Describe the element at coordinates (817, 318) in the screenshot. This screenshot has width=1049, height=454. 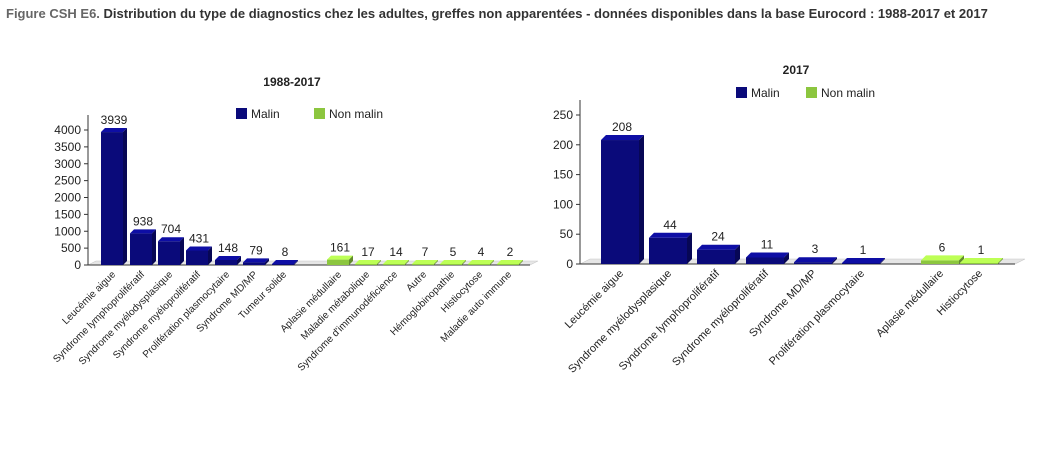
I see `category-label: Prolifération plasmocytaire` at that location.